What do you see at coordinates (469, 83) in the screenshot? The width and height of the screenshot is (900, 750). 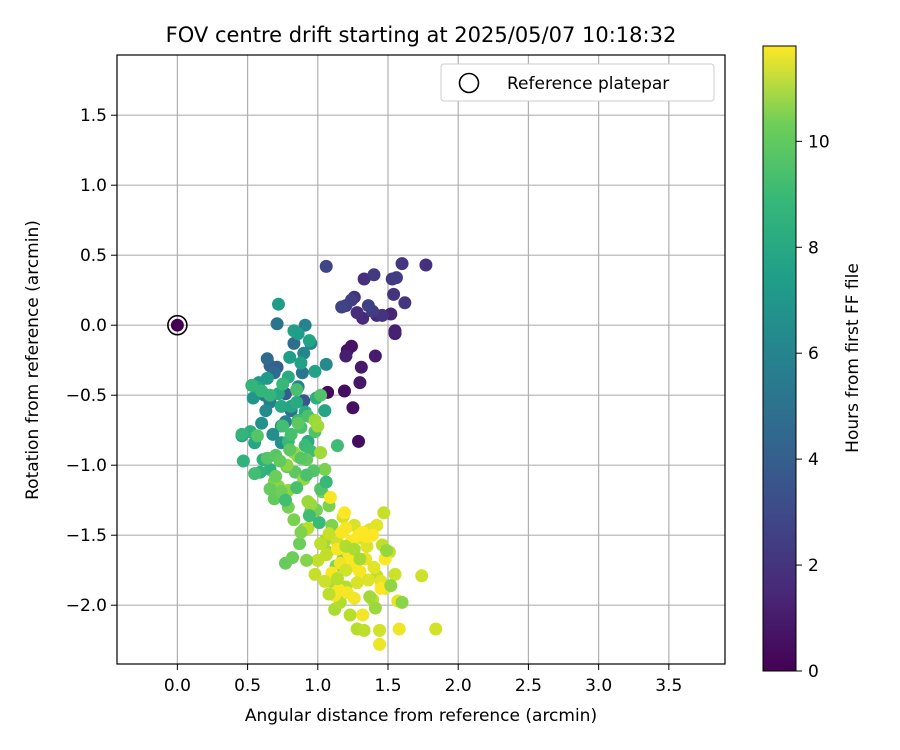 I see `legend-marker-icon` at bounding box center [469, 83].